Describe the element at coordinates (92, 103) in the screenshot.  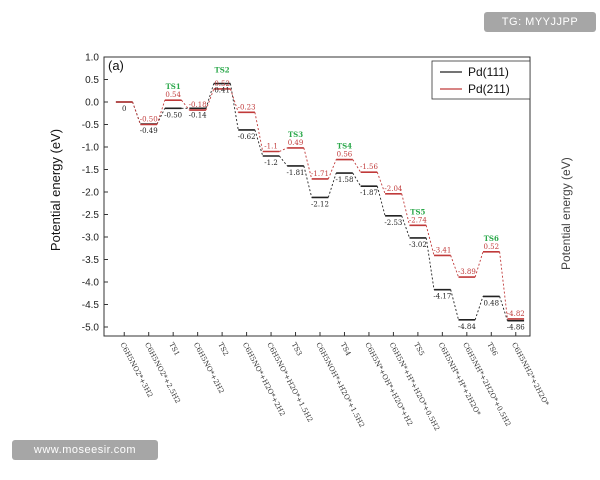
I see `y-tick-label: 0.0` at that location.